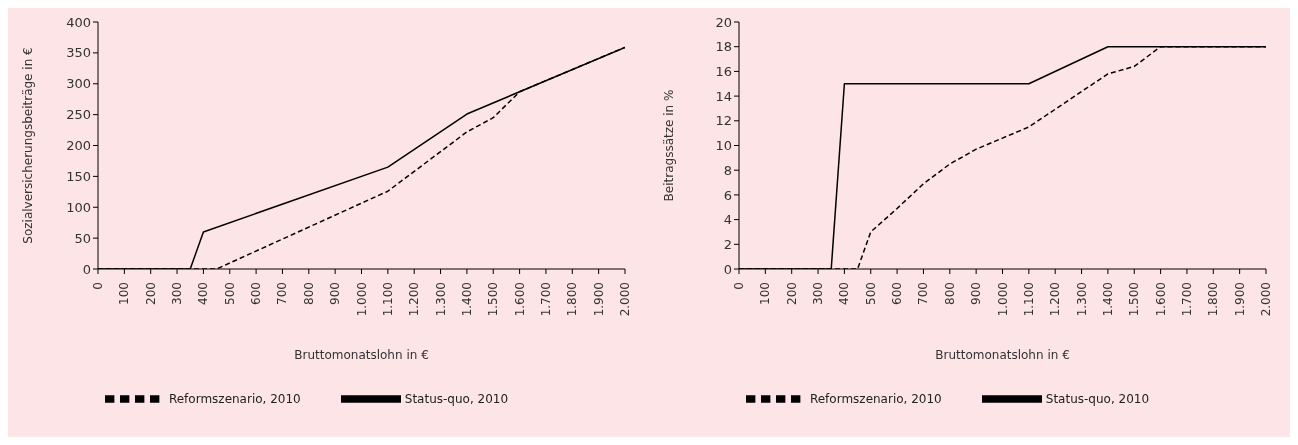 This screenshot has width=1298, height=445. Describe the element at coordinates (78, 84) in the screenshot. I see `y-tick-label: 300` at that location.